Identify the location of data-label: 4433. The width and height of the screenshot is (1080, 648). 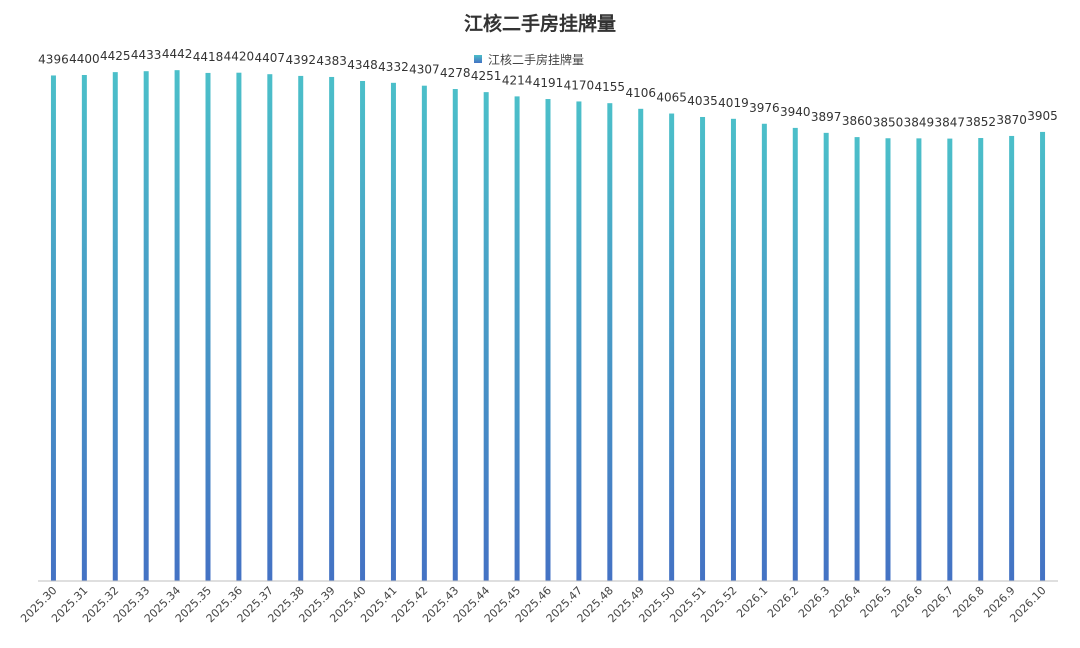
(146, 55).